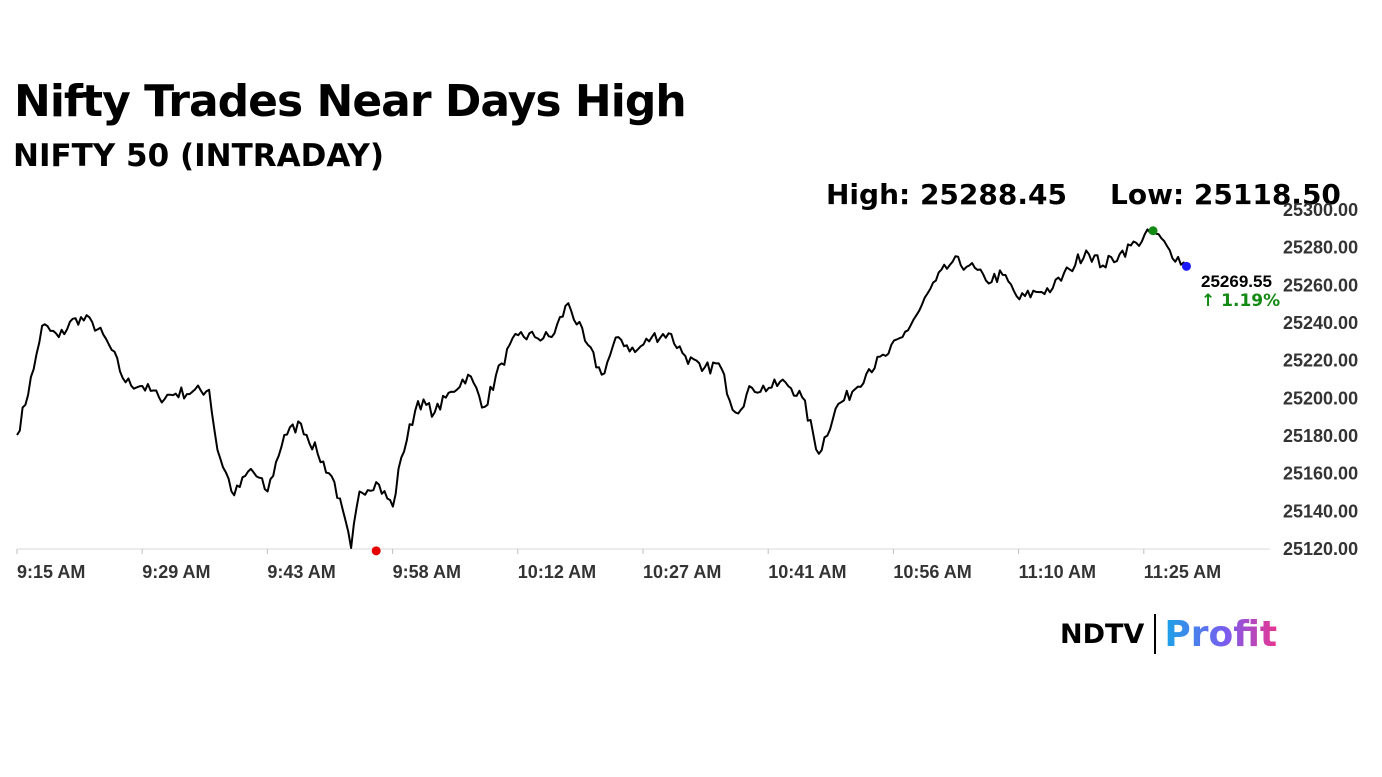  I want to click on y-tick-label: 25200.00, so click(1320, 398).